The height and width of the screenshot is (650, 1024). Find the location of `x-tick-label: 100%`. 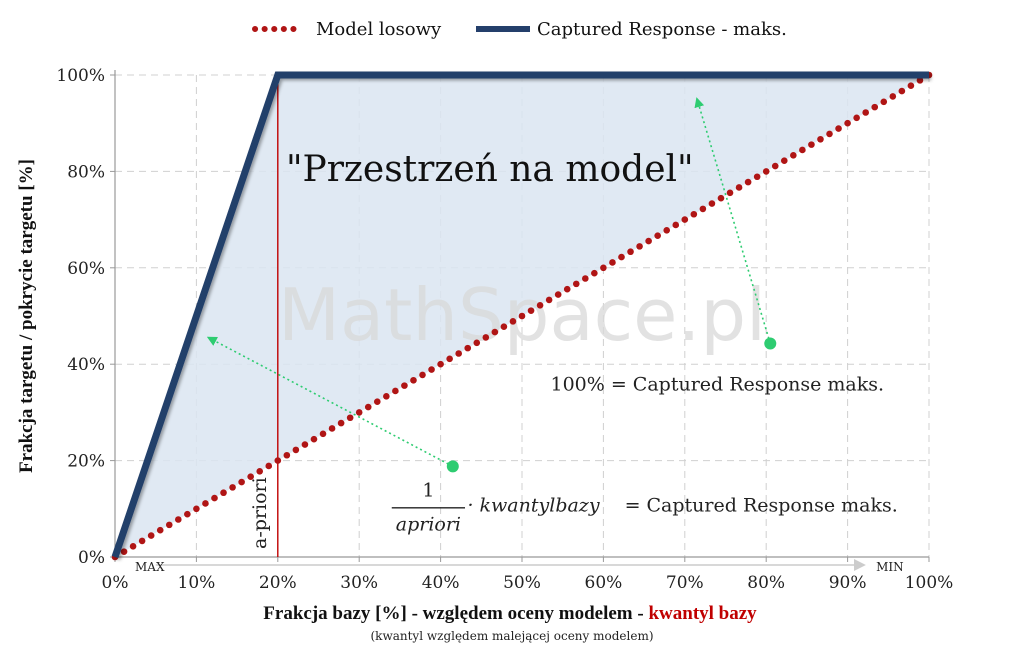

x-tick-label: 100% is located at coordinates (929, 583).